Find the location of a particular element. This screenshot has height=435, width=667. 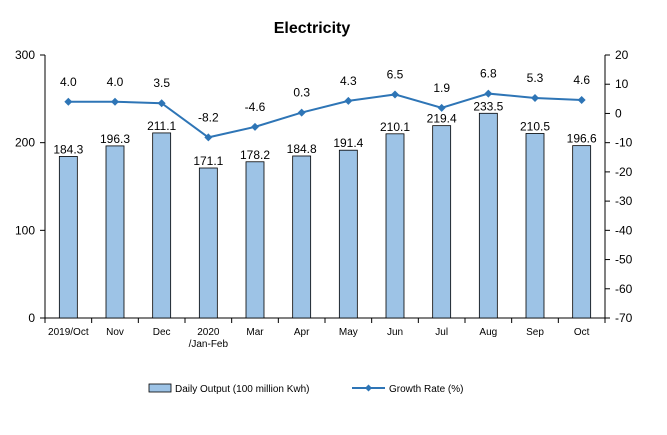

right-tick-label: -20 is located at coordinates (624, 172).